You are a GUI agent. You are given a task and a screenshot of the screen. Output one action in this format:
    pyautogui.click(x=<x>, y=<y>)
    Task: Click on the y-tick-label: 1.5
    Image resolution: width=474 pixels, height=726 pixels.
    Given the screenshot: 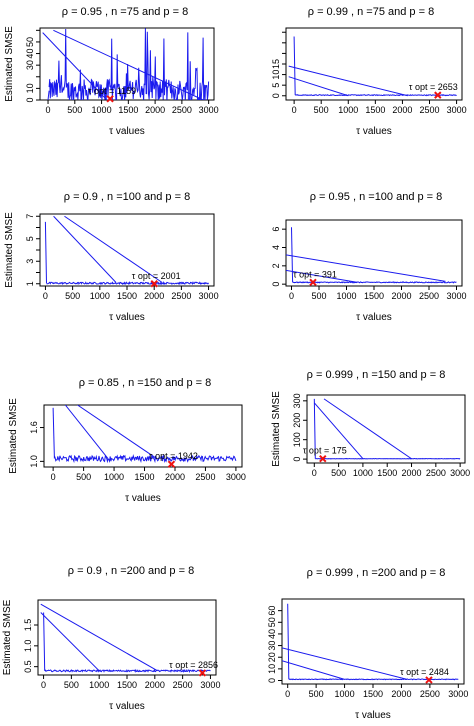 What is the action you would take?
    pyautogui.click(x=28, y=625)
    